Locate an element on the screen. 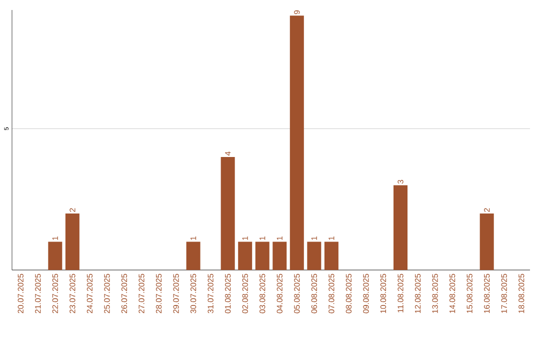 This screenshot has width=540, height=340. x-tick-label: 09.08.2025 is located at coordinates (366, 294).